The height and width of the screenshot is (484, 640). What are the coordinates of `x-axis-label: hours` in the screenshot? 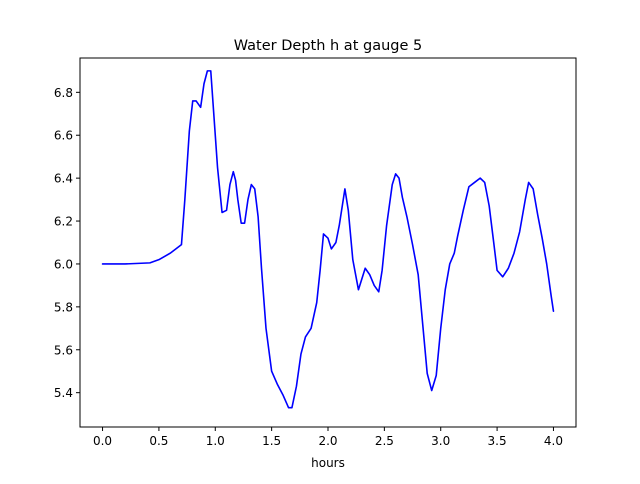 It's located at (328, 463).